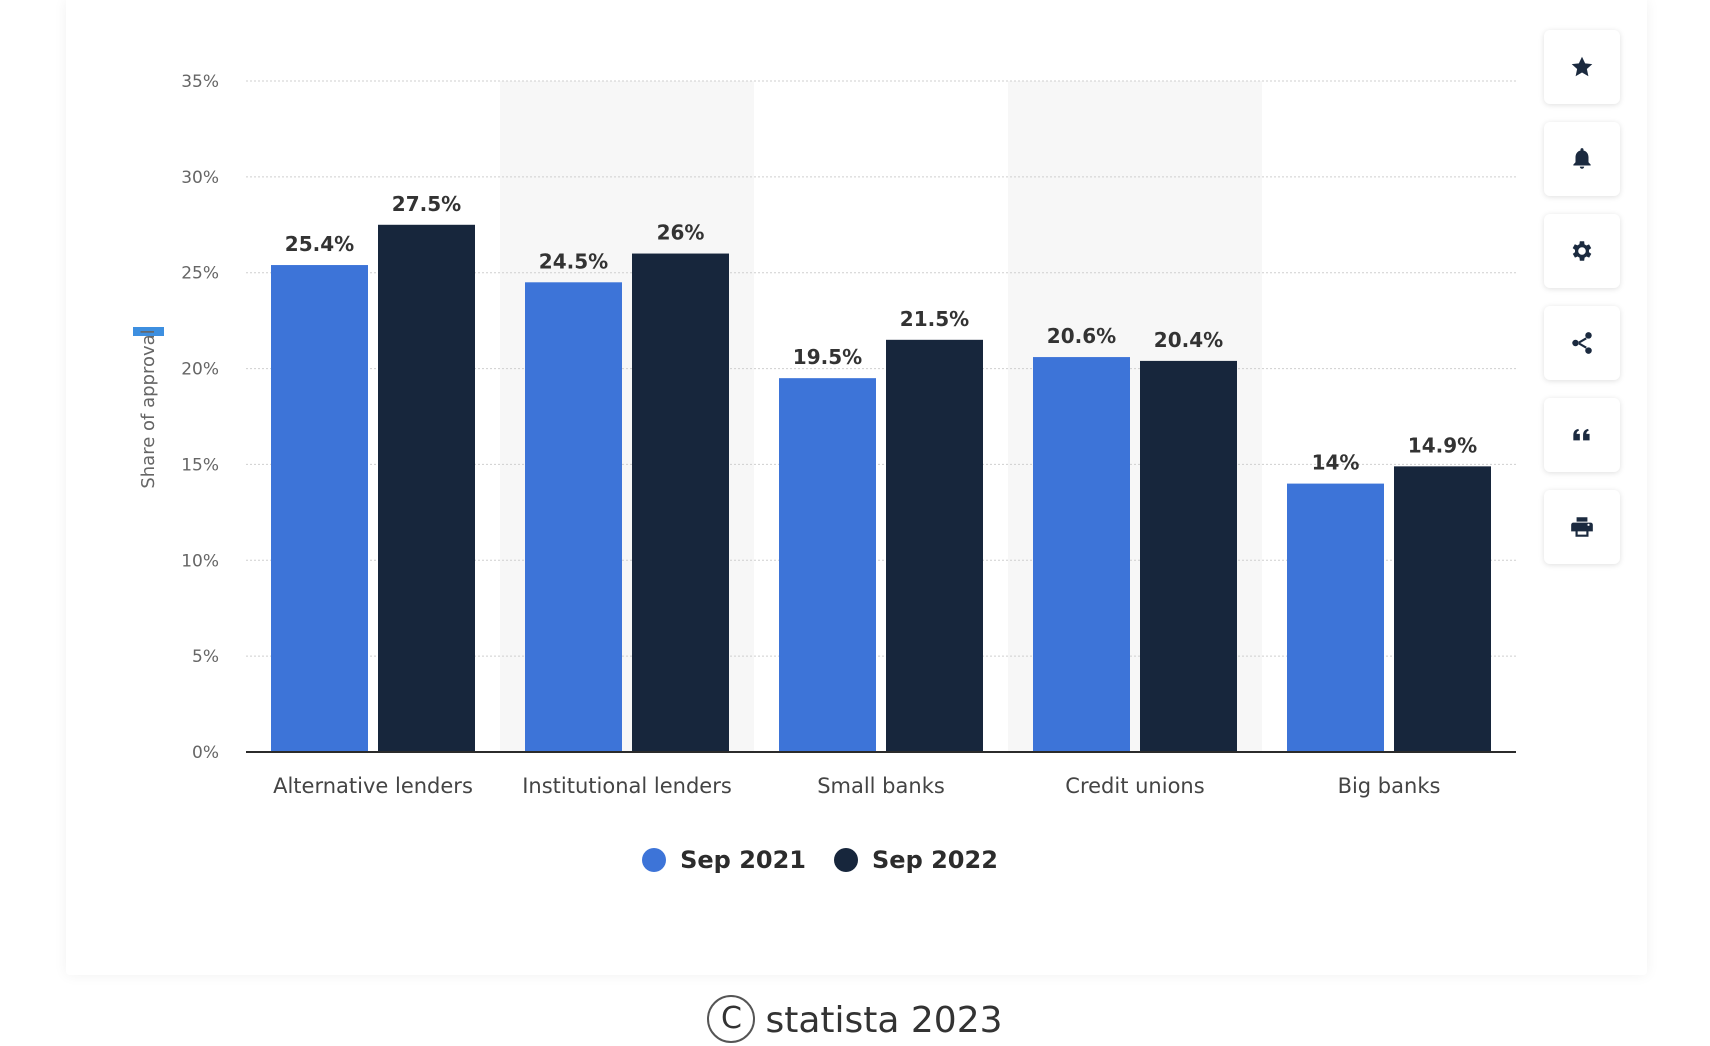 The height and width of the screenshot is (1046, 1710). I want to click on bar-sep-2021-small-banks, so click(827, 565).